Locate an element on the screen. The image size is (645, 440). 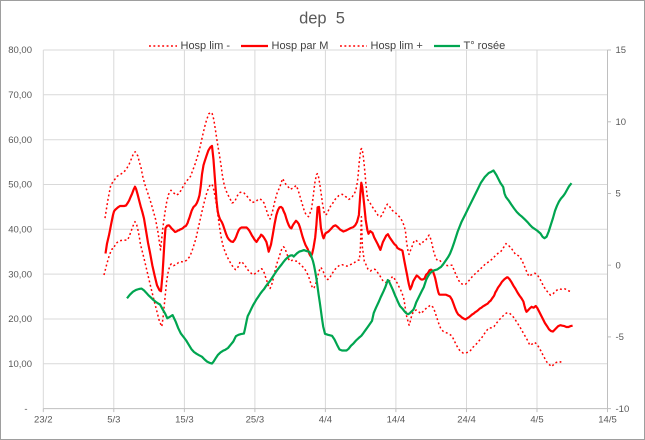
svg-text: 80,00 is located at coordinates (20, 50).